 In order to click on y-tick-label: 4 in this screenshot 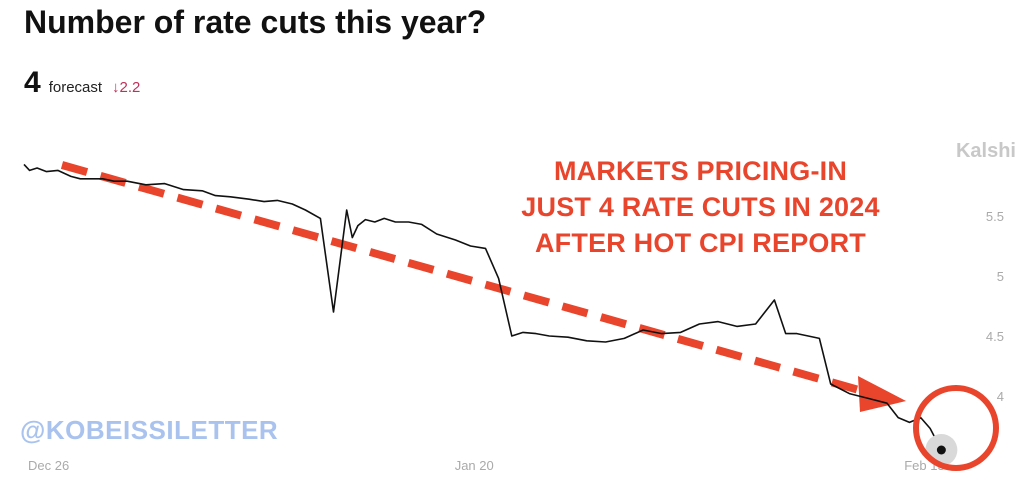, I will do `click(1000, 396)`.